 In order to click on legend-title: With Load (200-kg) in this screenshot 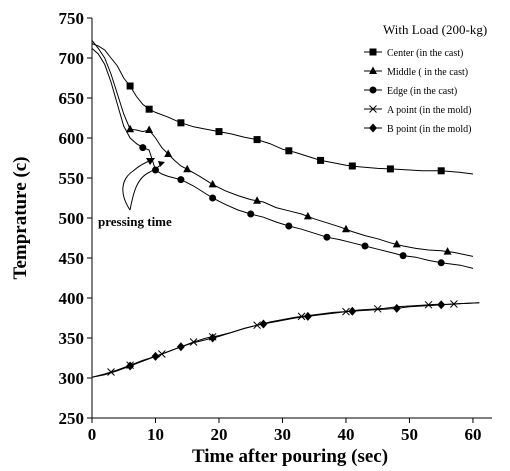, I will do `click(435, 29)`.